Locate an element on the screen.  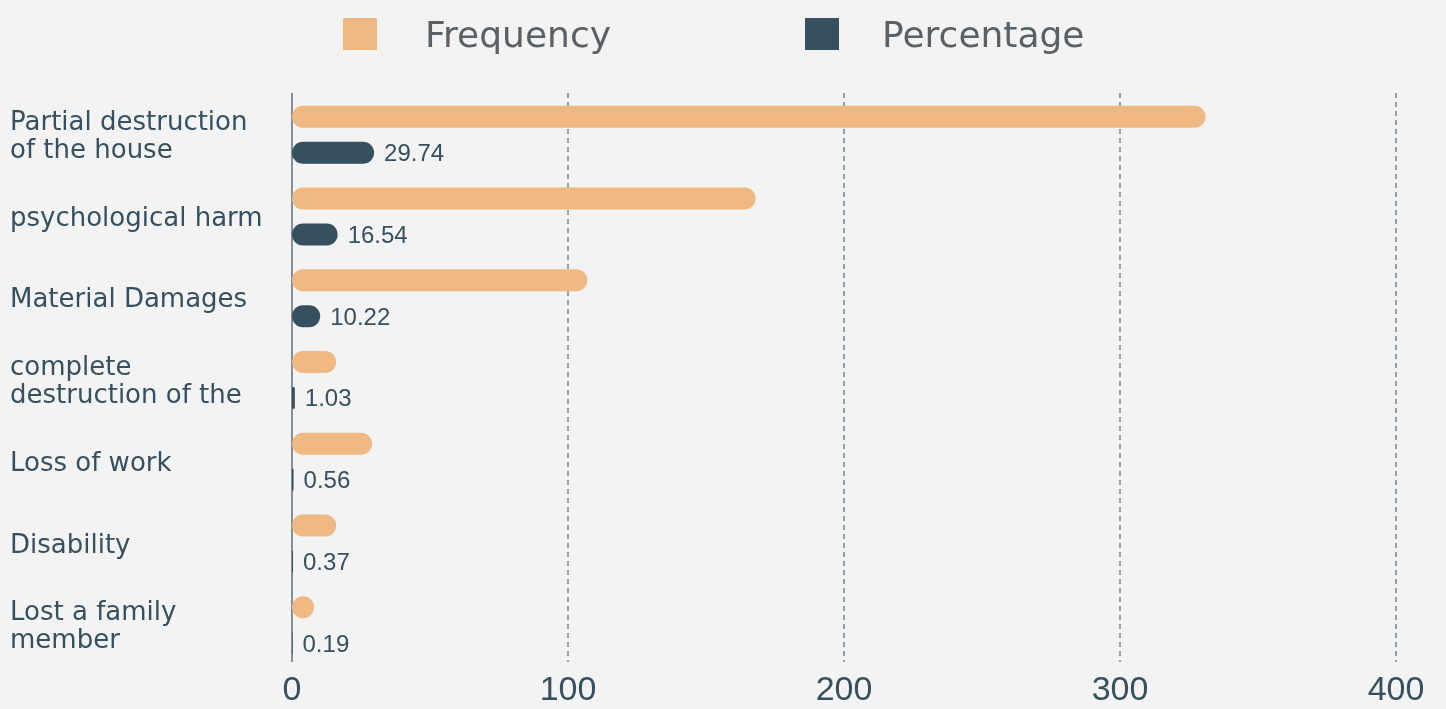
data-label: 0.56 is located at coordinates (327, 480).